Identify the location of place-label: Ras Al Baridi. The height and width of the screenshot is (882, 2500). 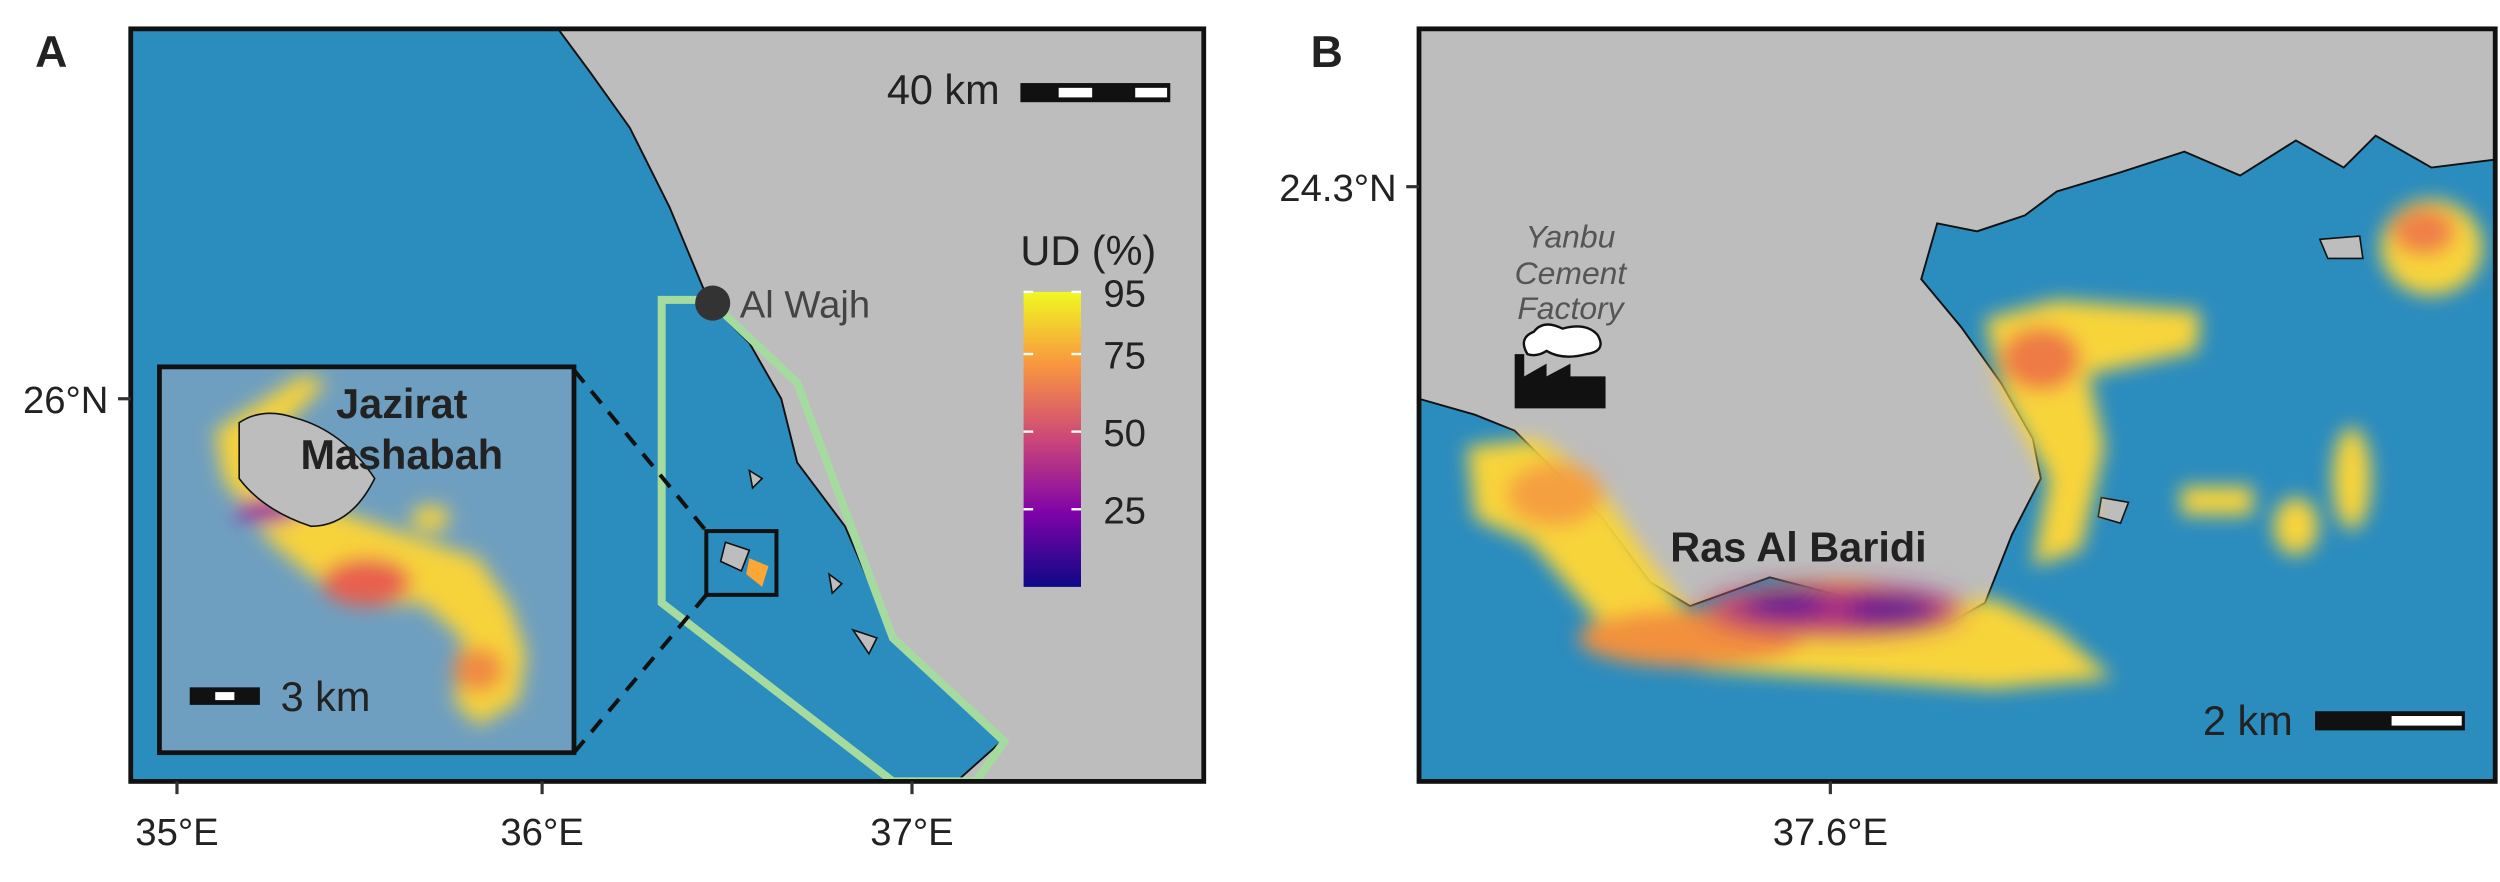
(1798, 546).